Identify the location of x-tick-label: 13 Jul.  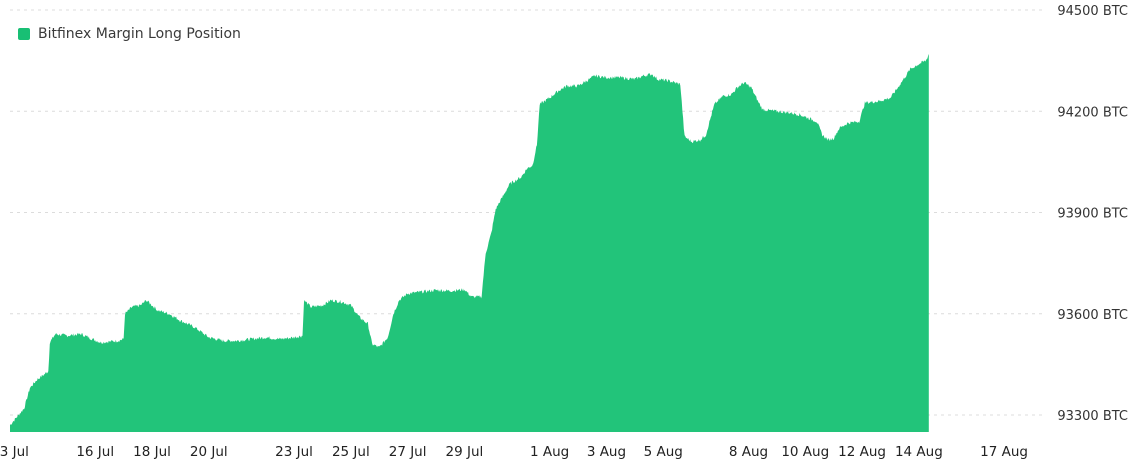
(14, 452).